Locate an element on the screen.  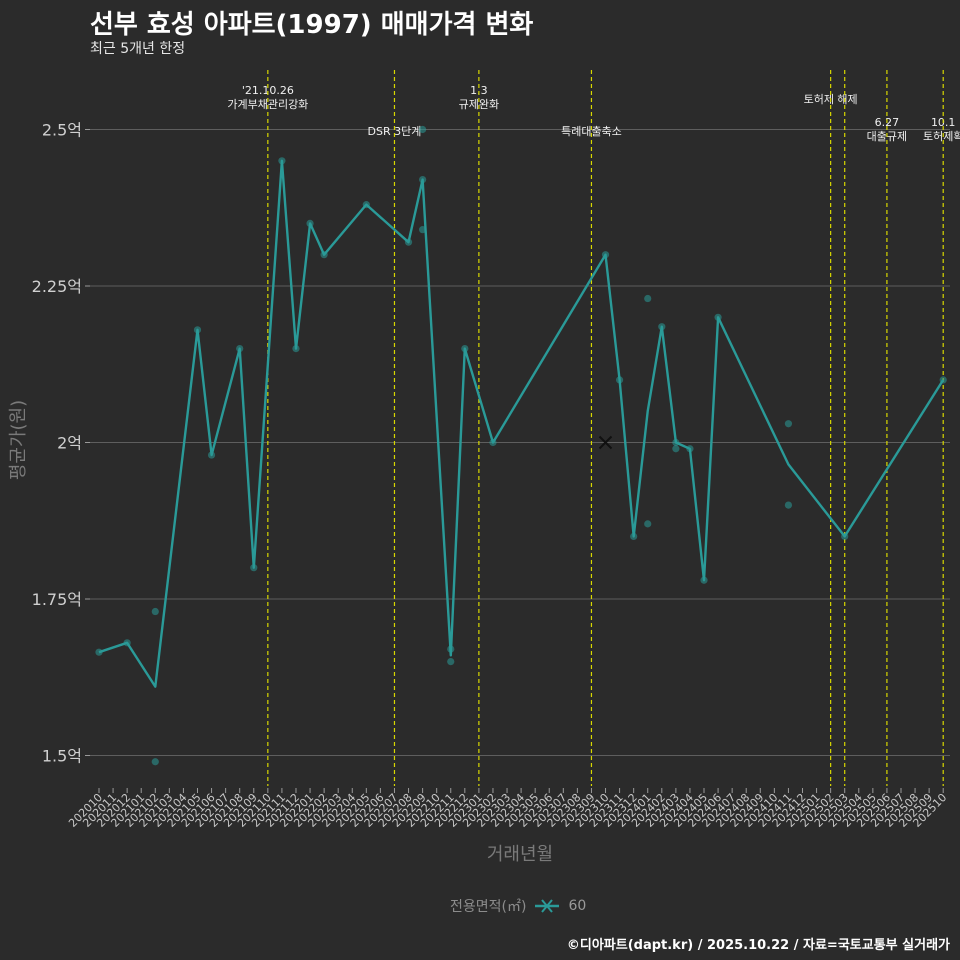
x-marker-stroke is located at coordinates (605, 442).